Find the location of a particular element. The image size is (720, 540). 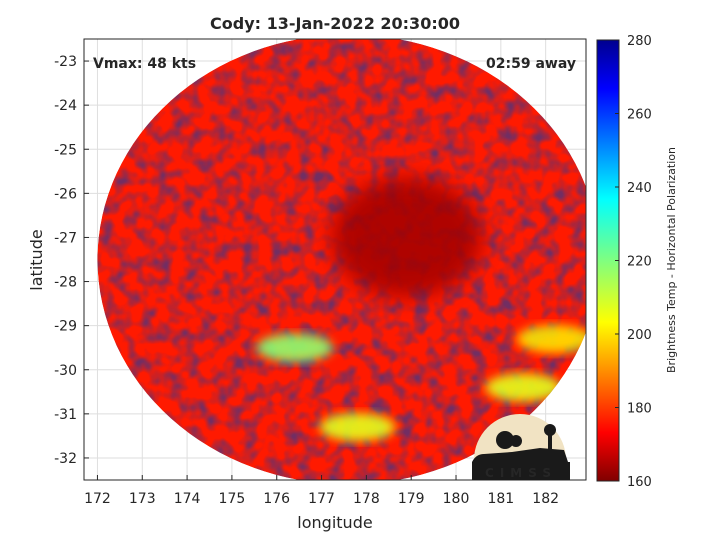

colorbar-tick-label: 220 is located at coordinates (639, 262).